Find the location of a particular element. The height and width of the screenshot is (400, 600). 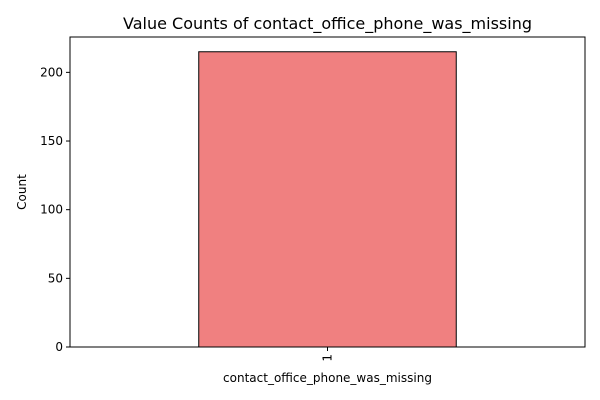

x-tick-label: 1 is located at coordinates (328, 358).